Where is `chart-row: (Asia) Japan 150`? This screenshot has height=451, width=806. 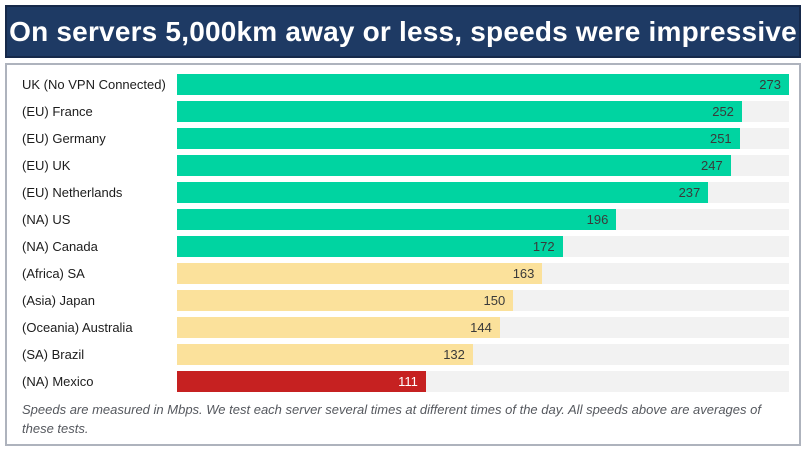
chart-row: (Asia) Japan 150 is located at coordinates (403, 300).